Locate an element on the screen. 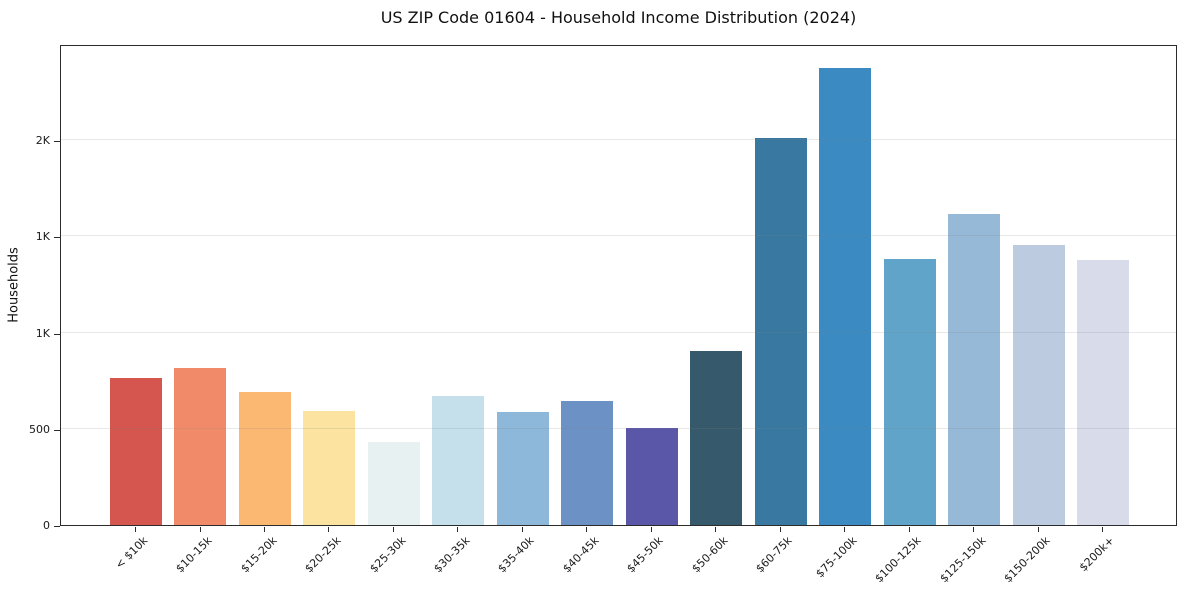 The image size is (1189, 590). x-tick-label: $50-60k is located at coordinates (710, 555).